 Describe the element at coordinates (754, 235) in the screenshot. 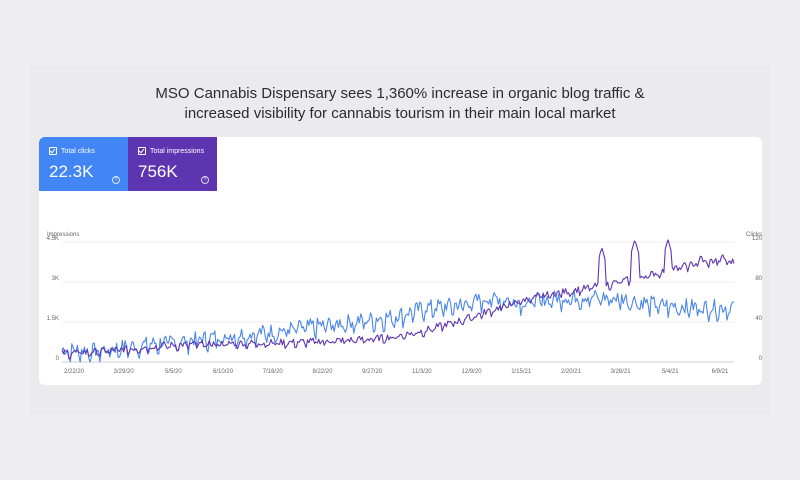

I see `right-axis-title: Clicks` at that location.